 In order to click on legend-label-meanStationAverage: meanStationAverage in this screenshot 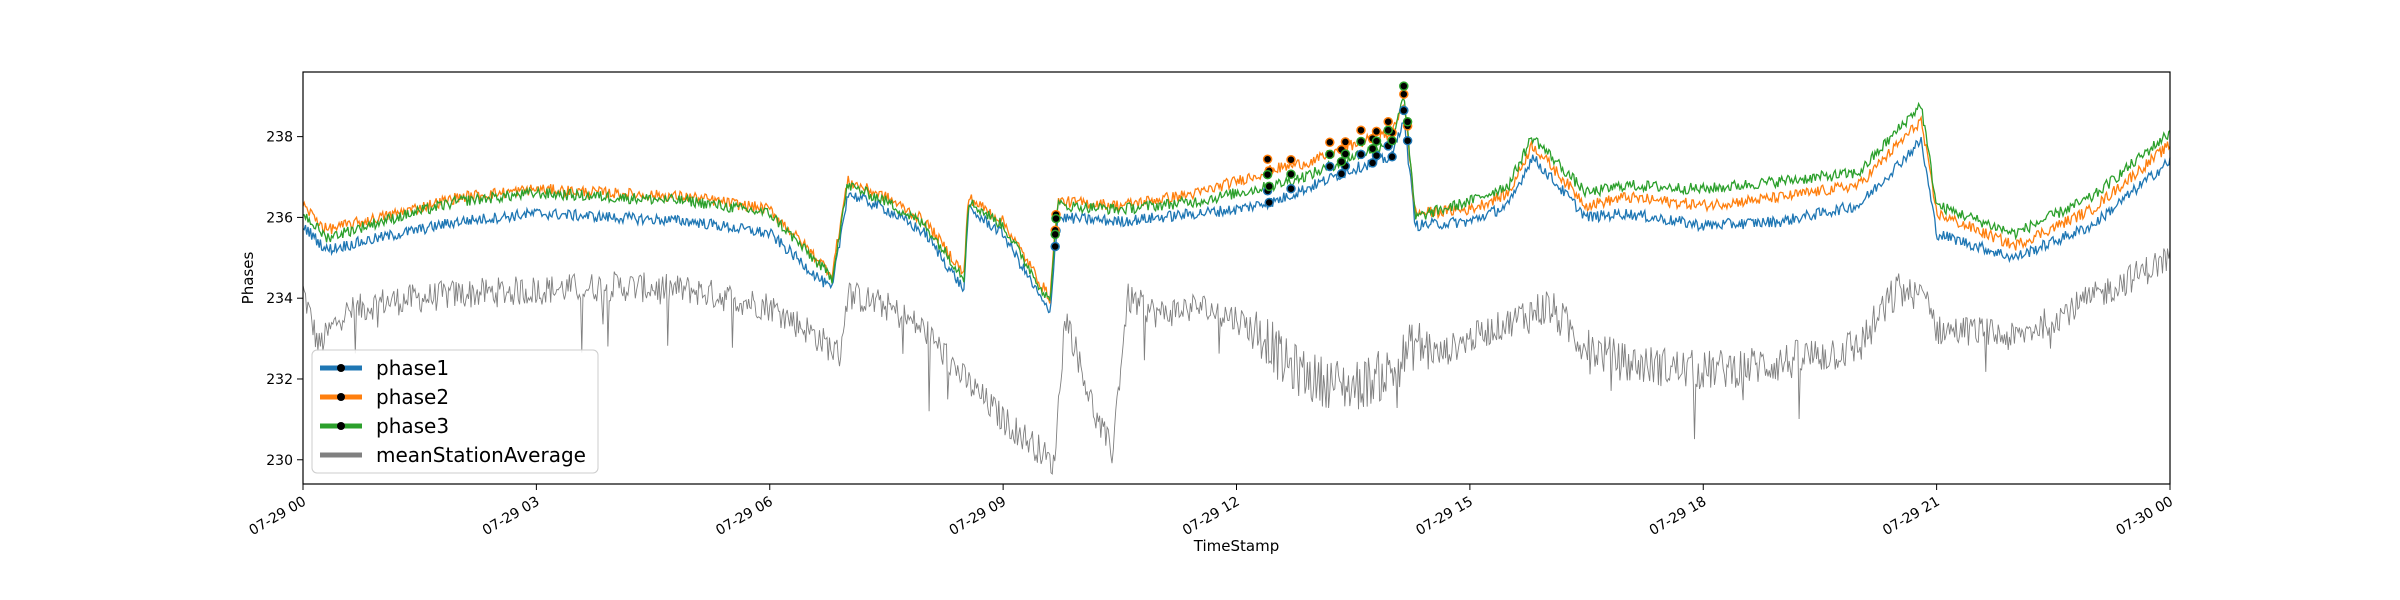, I will do `click(481, 455)`.